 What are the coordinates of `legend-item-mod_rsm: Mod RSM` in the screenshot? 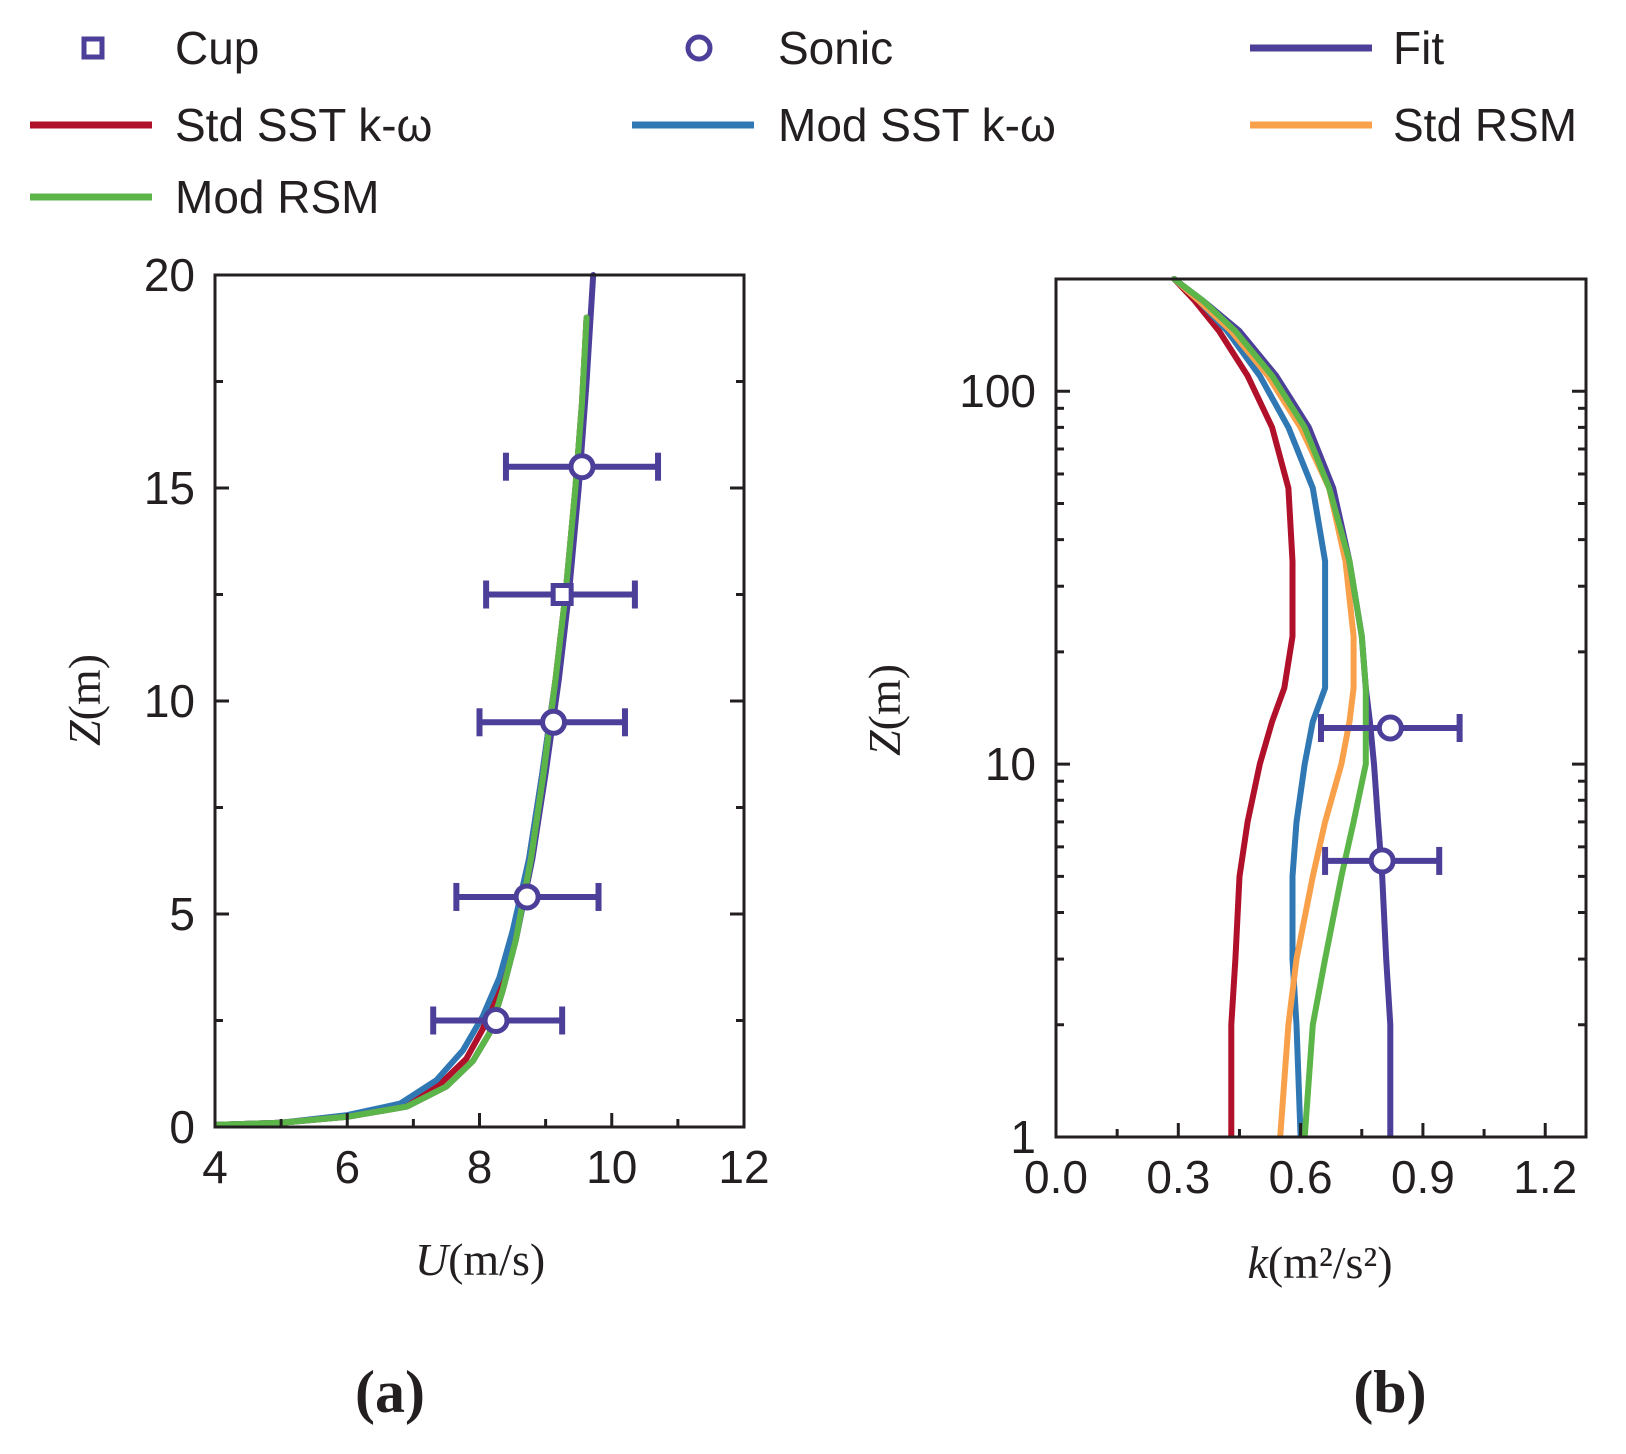 It's located at (204, 197).